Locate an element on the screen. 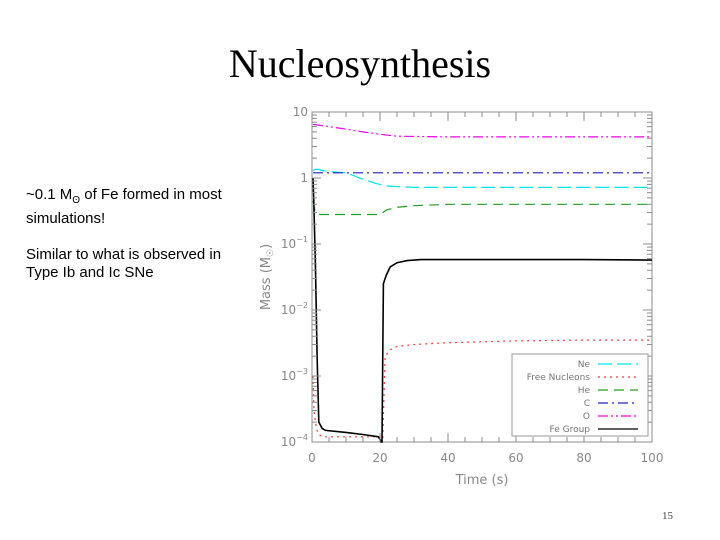 The height and width of the screenshot is (540, 720). x-axis-title: Time (s) is located at coordinates (482, 480).